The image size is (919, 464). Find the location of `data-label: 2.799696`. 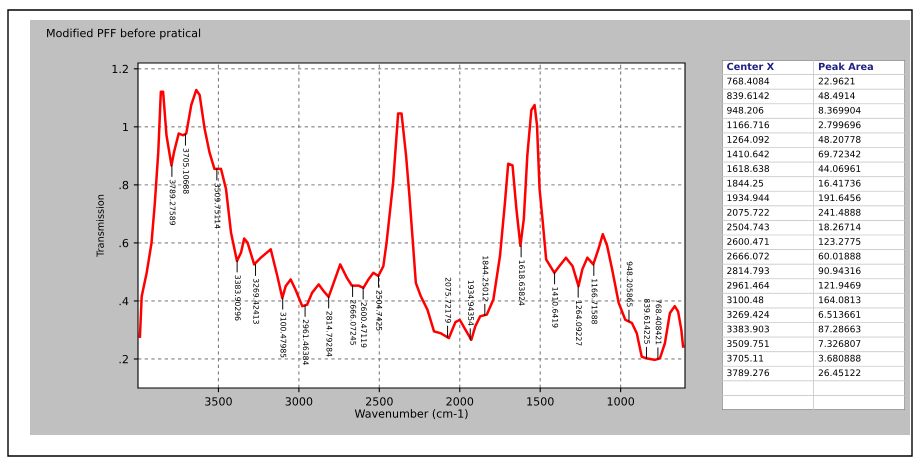

data-label: 2.799696 is located at coordinates (839, 124).